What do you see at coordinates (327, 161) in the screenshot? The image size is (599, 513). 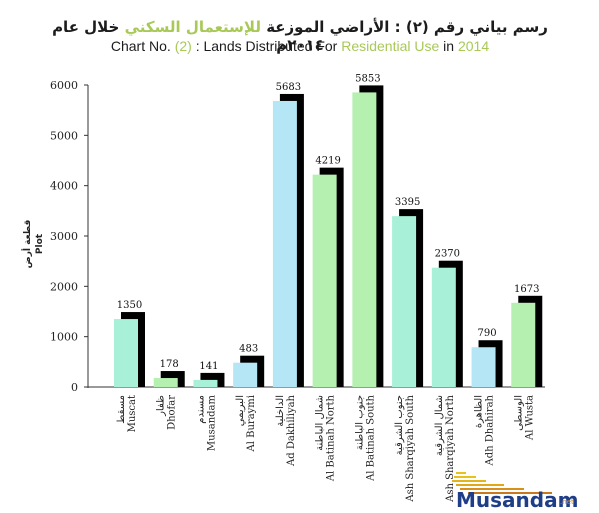 I see `bar-value-label: 4219` at bounding box center [327, 161].